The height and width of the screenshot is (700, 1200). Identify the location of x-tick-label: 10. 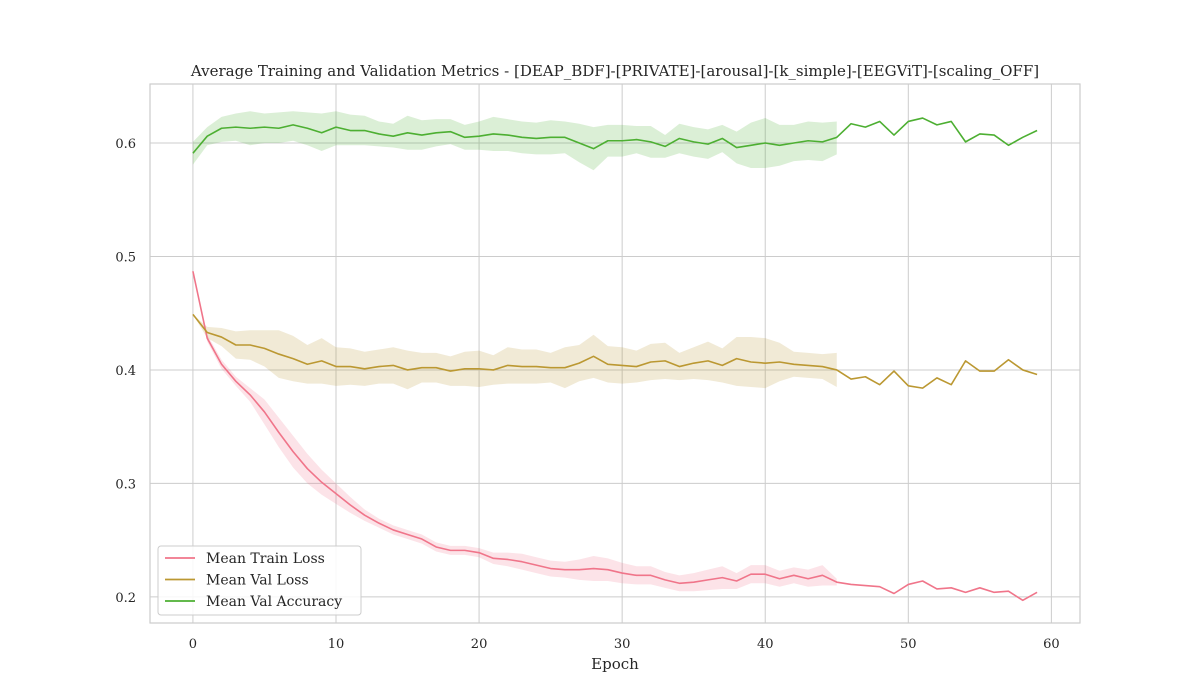
(336, 644).